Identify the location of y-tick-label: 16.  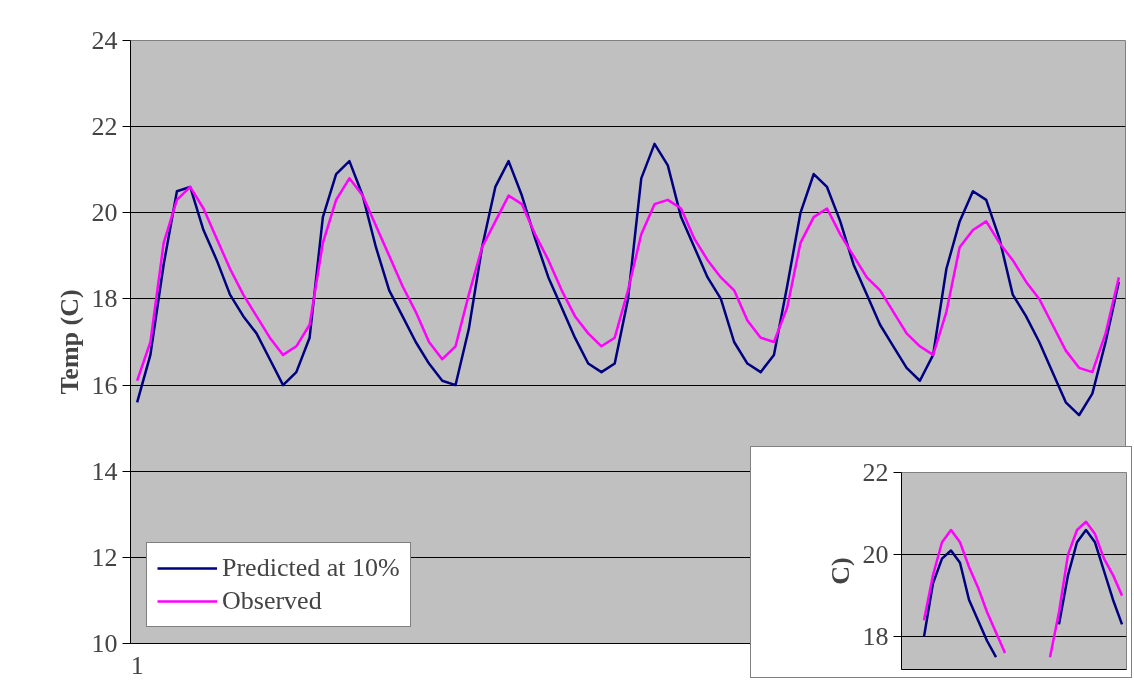
(104, 385).